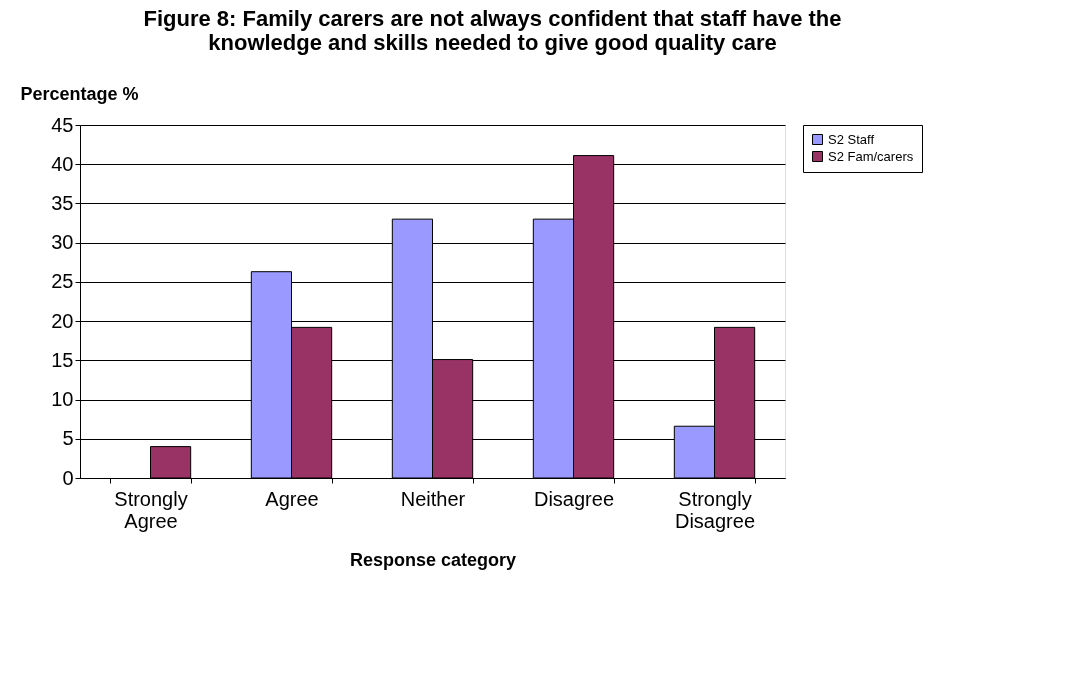 Image resolution: width=1089 pixels, height=683 pixels. What do you see at coordinates (62, 124) in the screenshot?
I see `y-tick-label: 45` at bounding box center [62, 124].